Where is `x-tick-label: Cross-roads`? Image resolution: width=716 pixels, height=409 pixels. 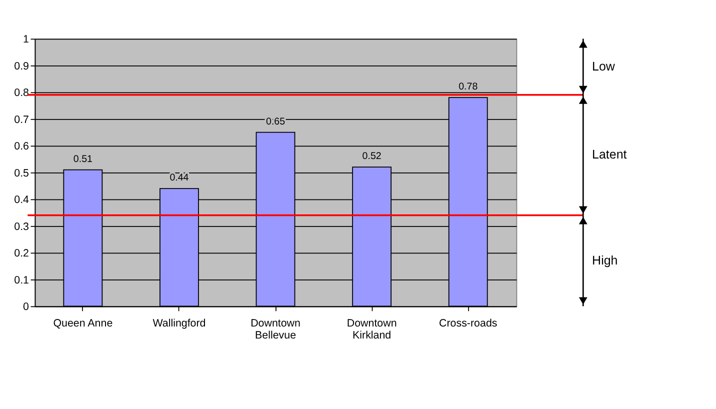
x-tick-label: Cross-roads is located at coordinates (468, 323).